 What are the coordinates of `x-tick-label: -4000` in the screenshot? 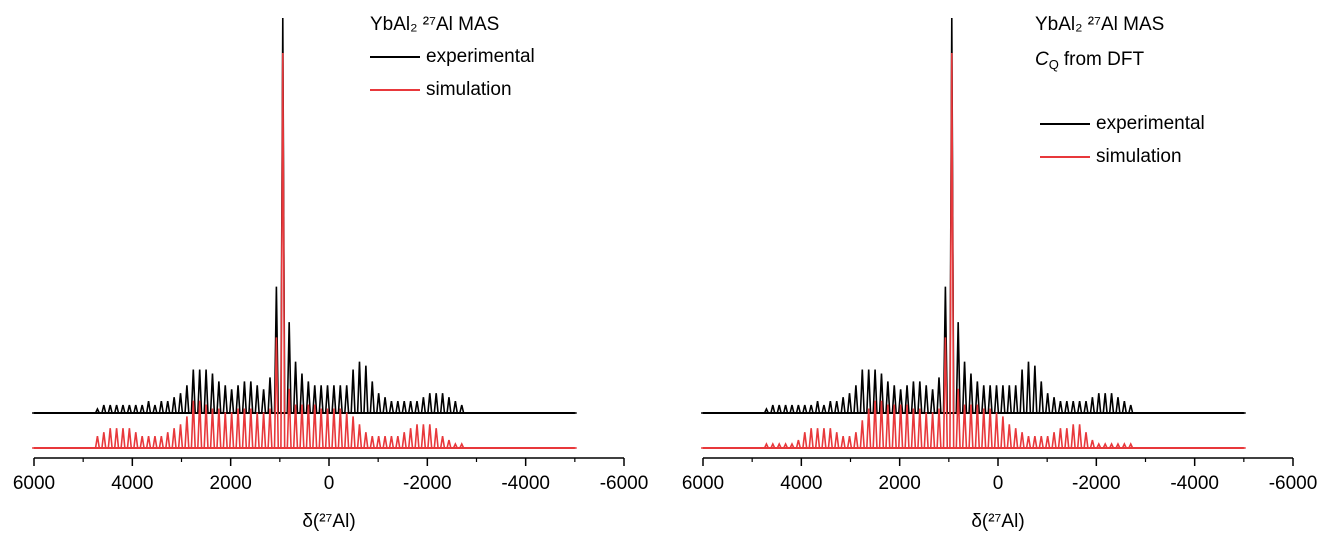 It's located at (1194, 483).